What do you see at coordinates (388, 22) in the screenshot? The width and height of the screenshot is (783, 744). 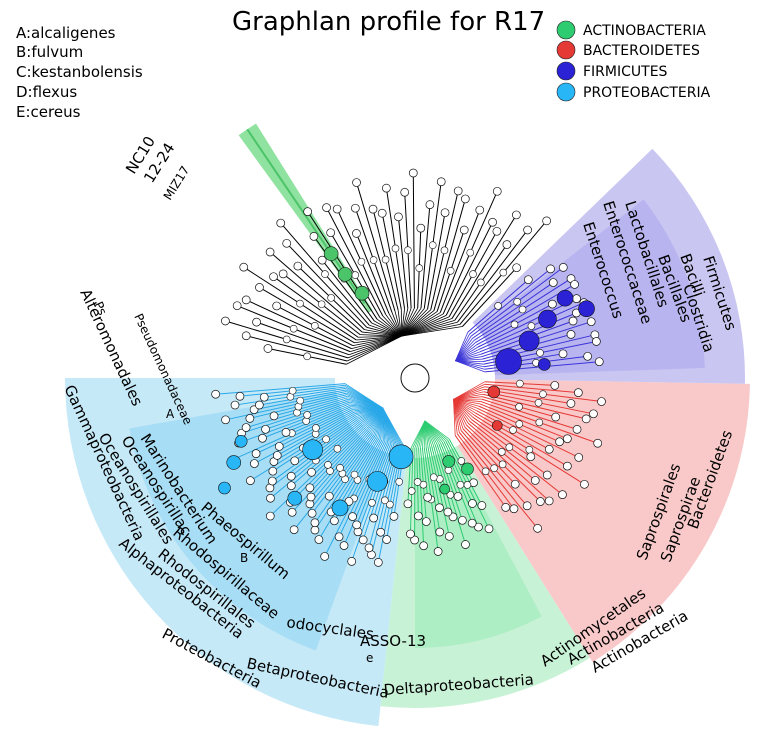 I see `figure-title: Graphlan profile for R17` at bounding box center [388, 22].